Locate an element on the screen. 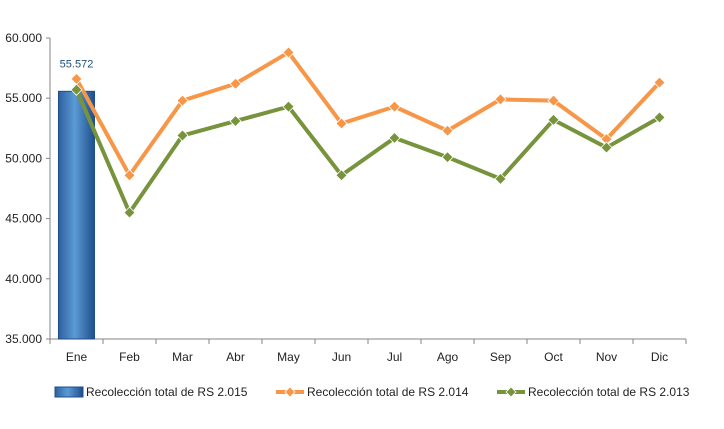 The height and width of the screenshot is (429, 724). legend-swatch-bar is located at coordinates (69, 392).